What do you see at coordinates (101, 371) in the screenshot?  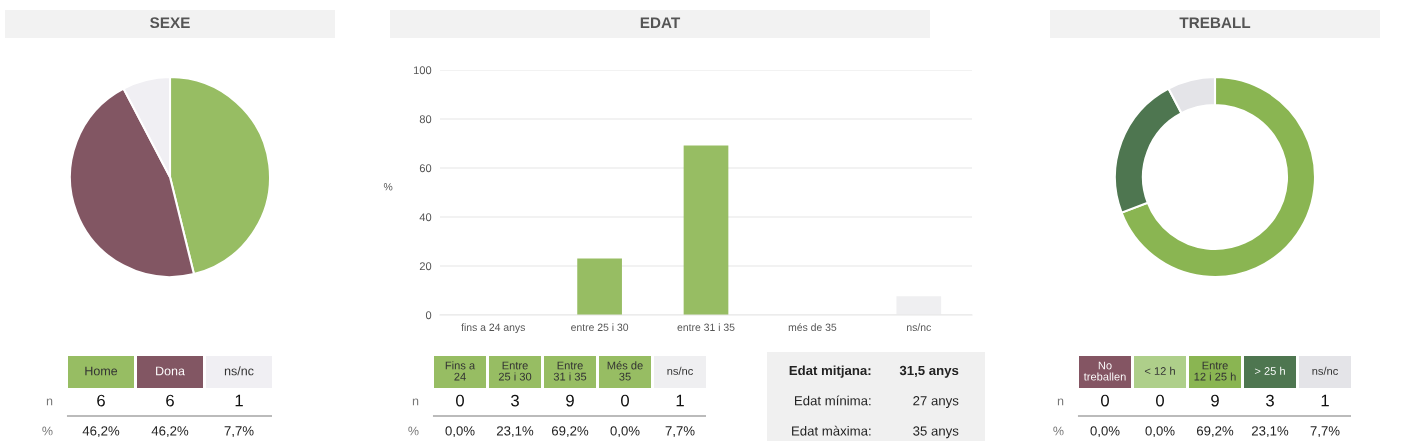 I see `text: Home` at bounding box center [101, 371].